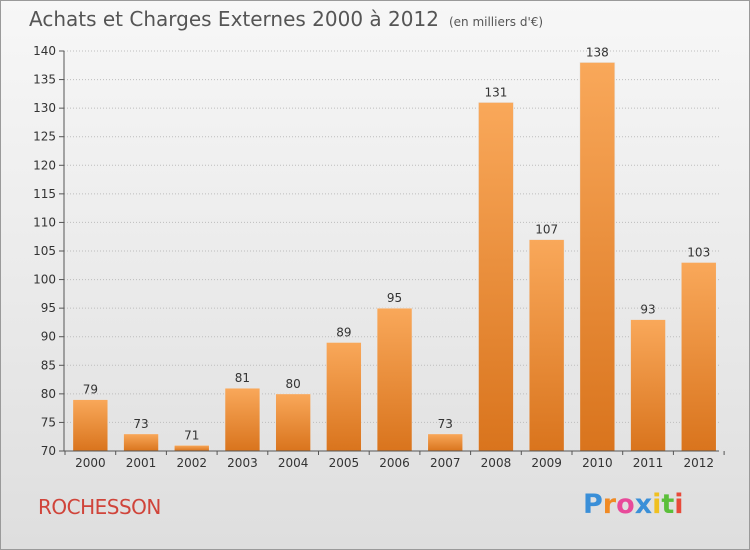 This screenshot has height=550, width=750. What do you see at coordinates (191, 435) in the screenshot?
I see `data-label: 71` at bounding box center [191, 435].